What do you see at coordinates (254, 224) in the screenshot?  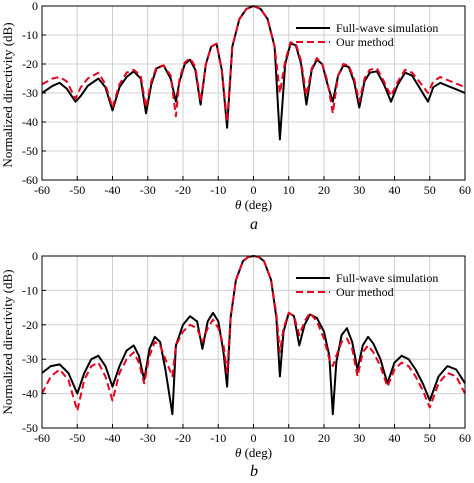 I see `panel-caption: a` at bounding box center [254, 224].